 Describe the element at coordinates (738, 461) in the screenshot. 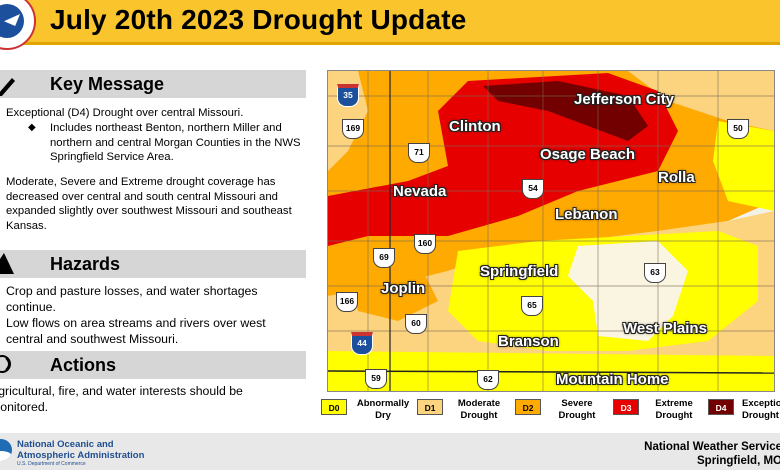

I see `nws-office-line2: Springfield, MO` at that location.